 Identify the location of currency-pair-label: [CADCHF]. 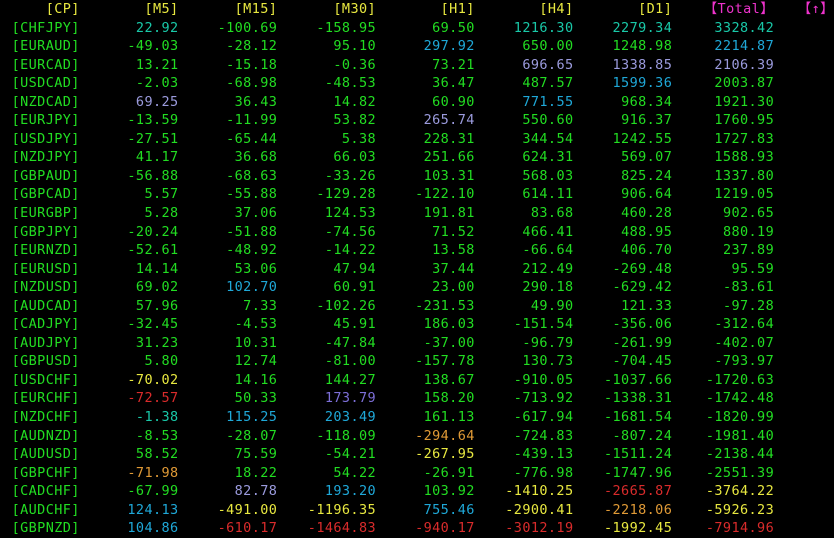
(45, 491).